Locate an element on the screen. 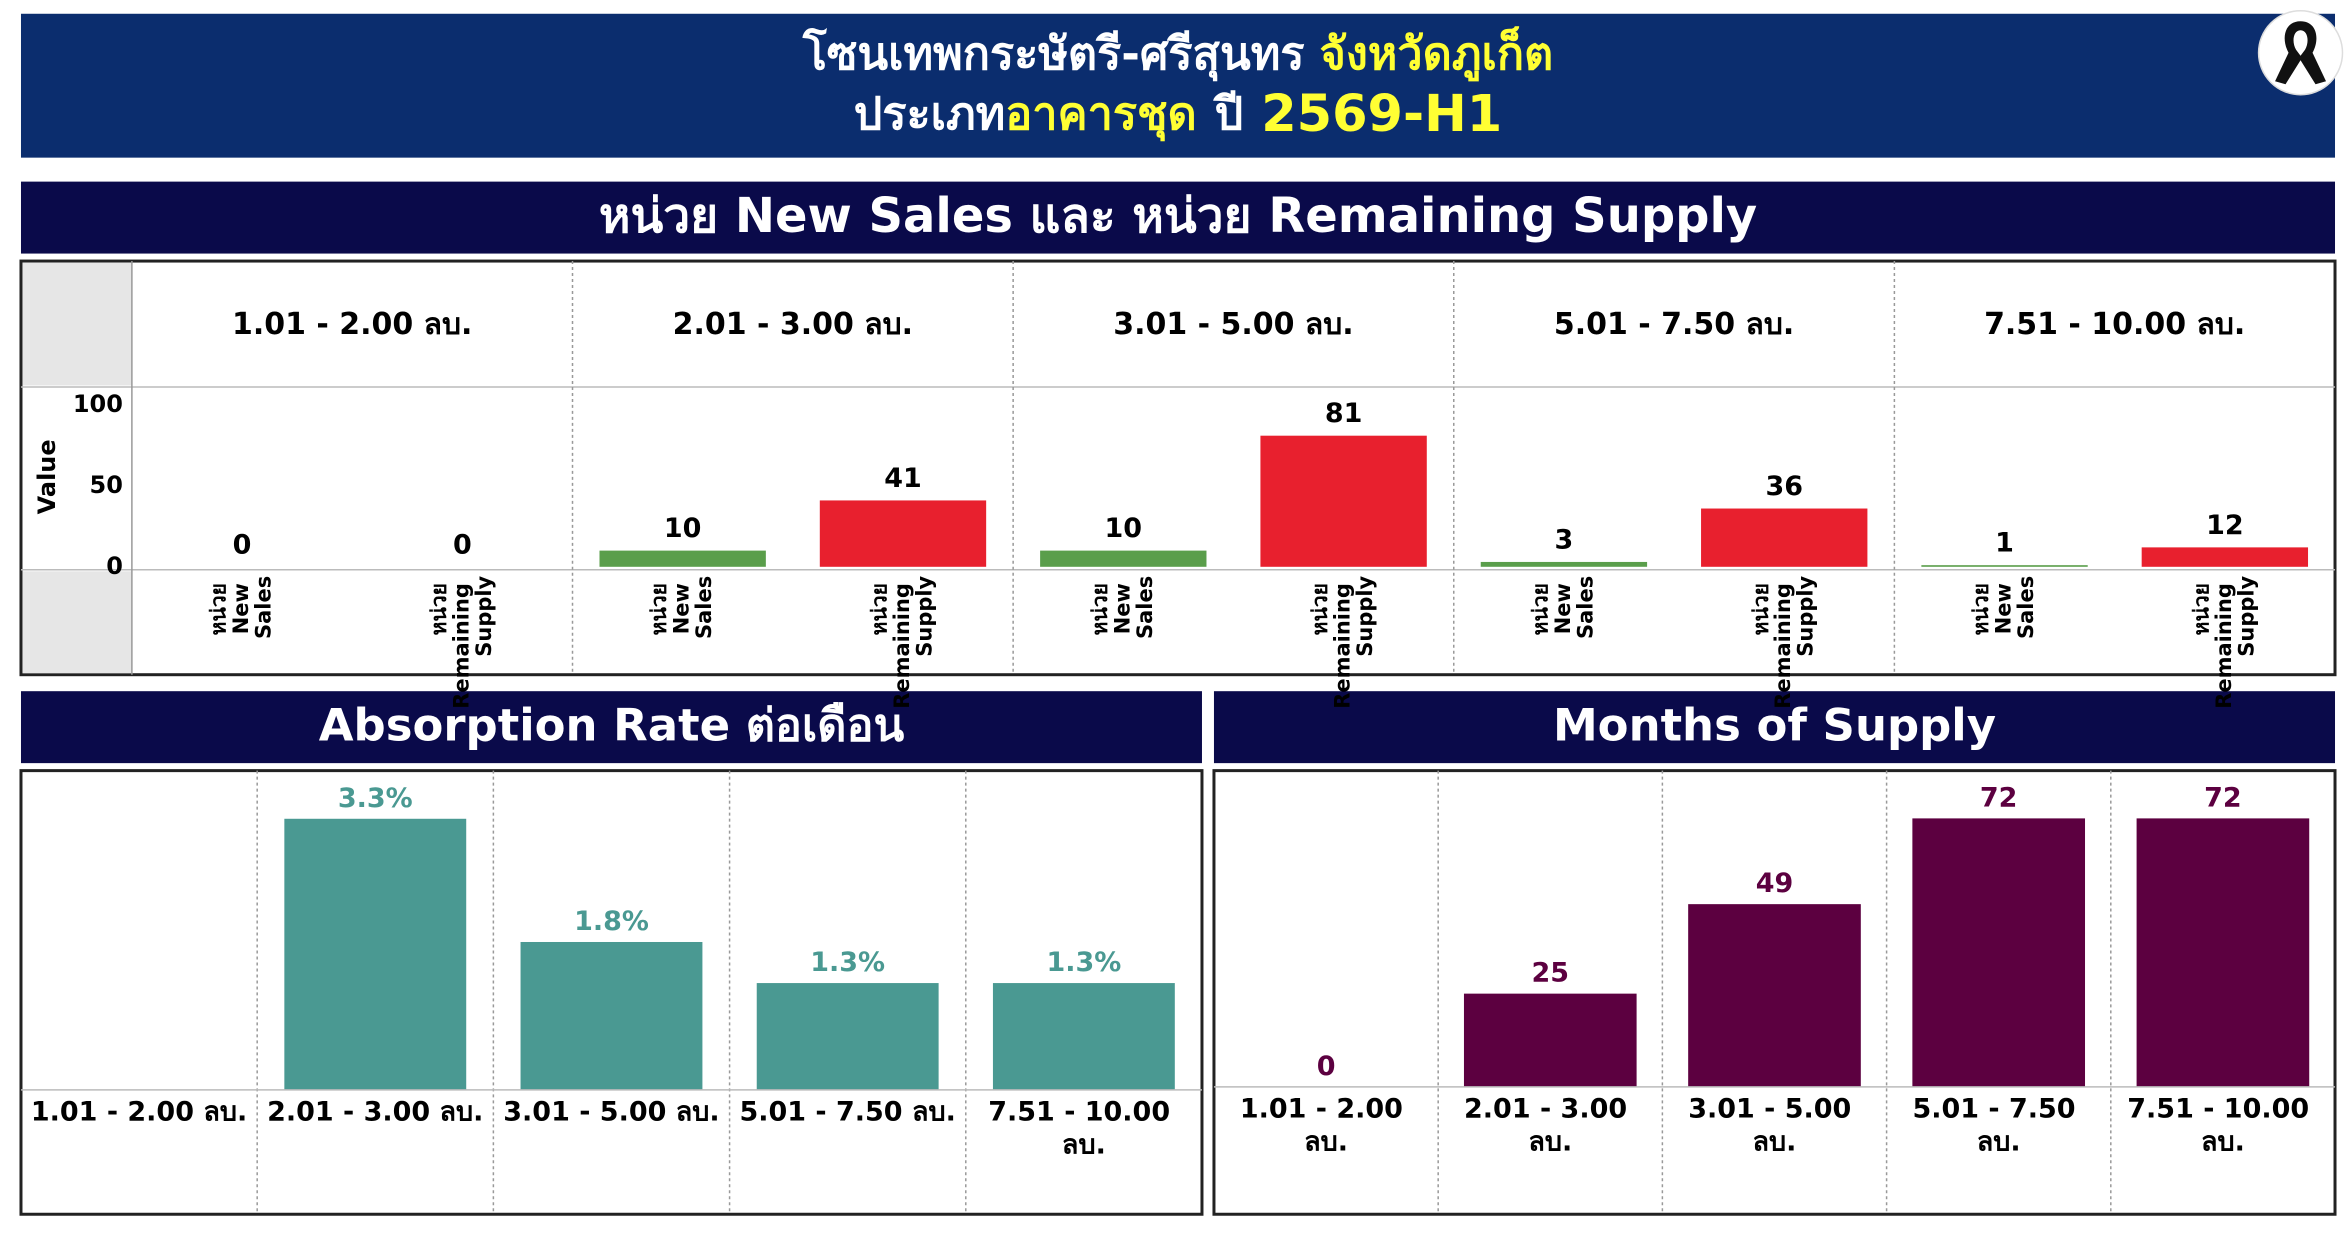  header-highlight: อาคารชุด is located at coordinates (1100, 114).